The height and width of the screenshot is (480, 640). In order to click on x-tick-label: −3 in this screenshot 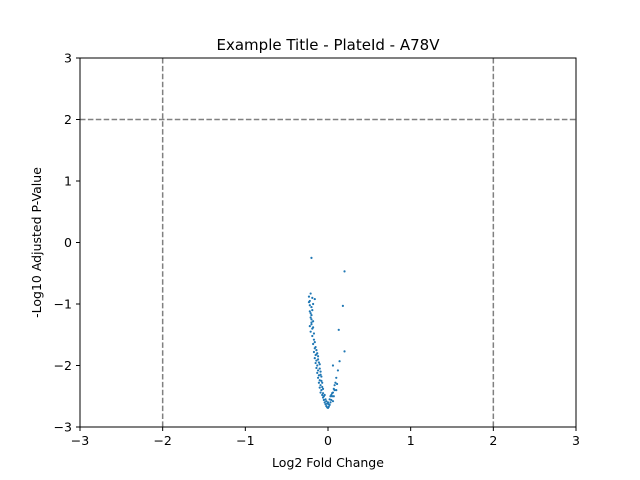, I will do `click(80, 440)`.